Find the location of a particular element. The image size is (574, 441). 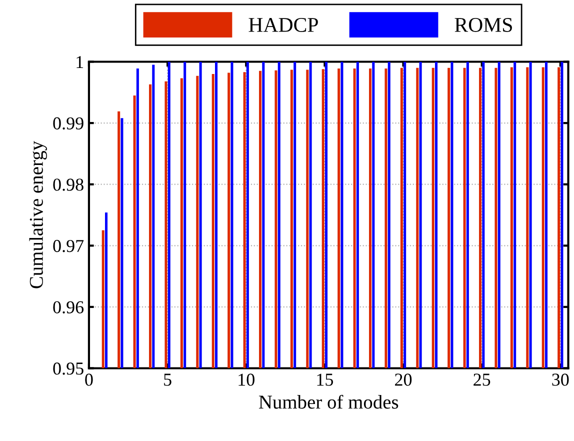

y-tick-label: 1 is located at coordinates (80, 62).